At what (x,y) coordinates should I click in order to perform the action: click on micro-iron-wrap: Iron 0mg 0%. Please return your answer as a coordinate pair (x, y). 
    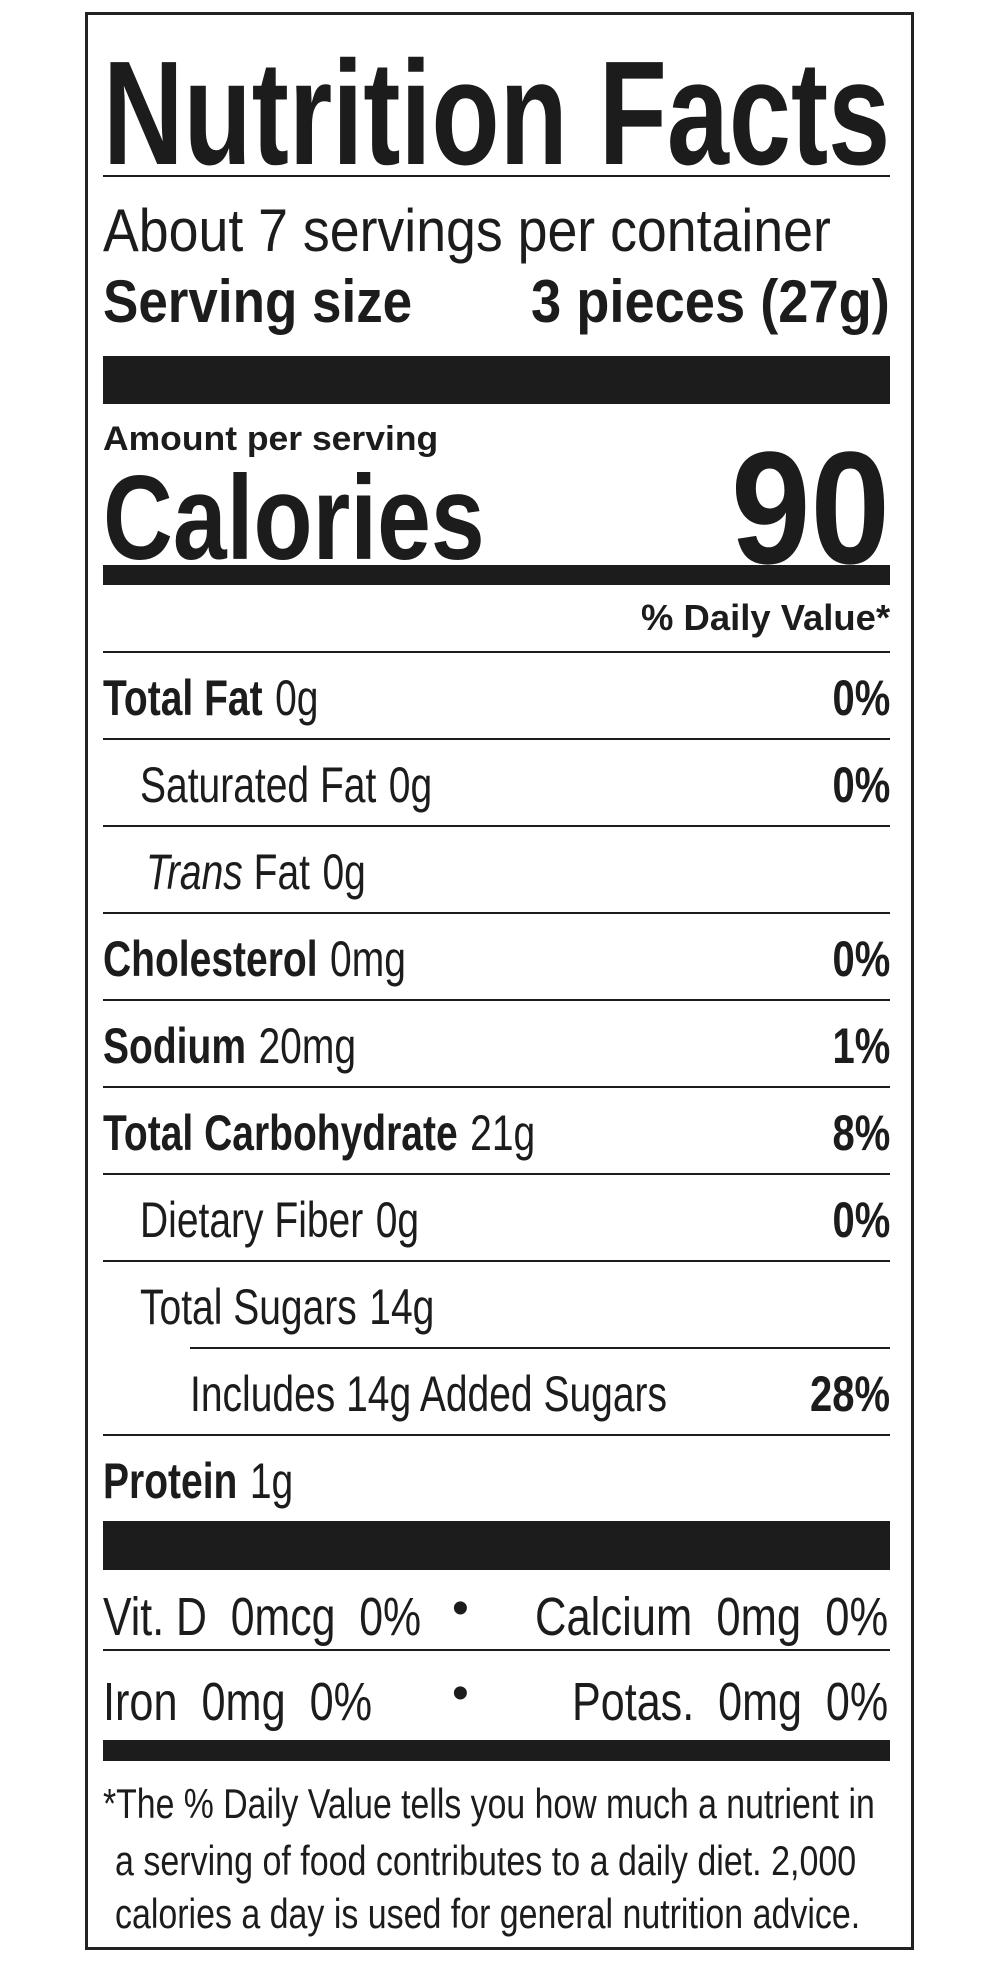
    Looking at the image, I should click on (271, 1702).